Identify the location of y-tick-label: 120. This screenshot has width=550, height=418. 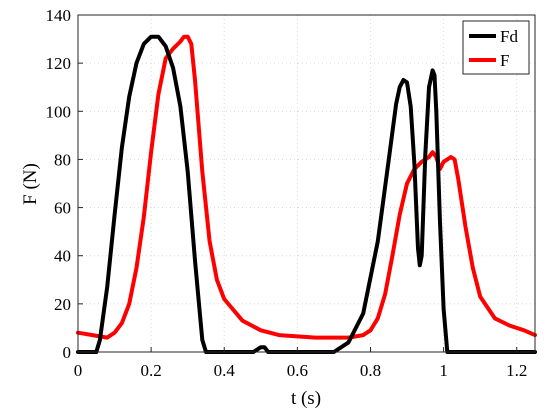
(59, 63).